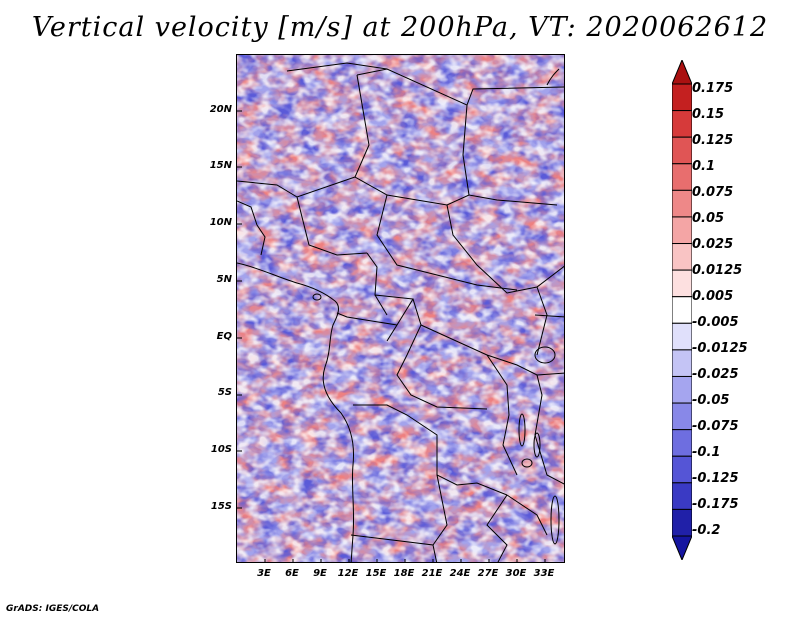 This screenshot has height=618, width=800. What do you see at coordinates (713, 296) in the screenshot?
I see `colorbar-label: 0.005` at bounding box center [713, 296].